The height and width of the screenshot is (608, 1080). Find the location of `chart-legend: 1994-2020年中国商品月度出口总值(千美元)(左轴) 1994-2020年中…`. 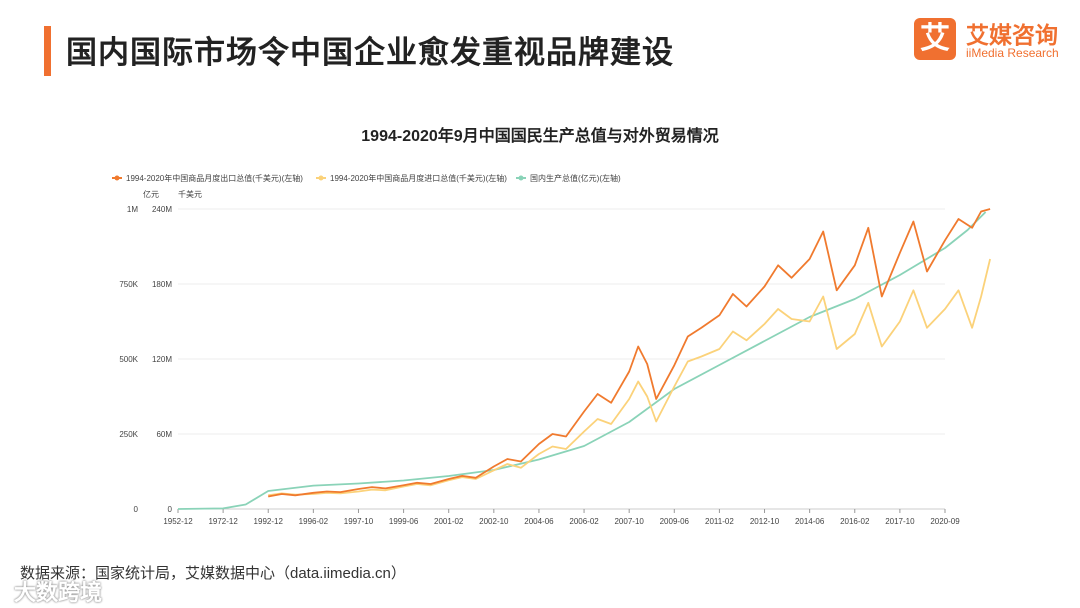

chart-legend: 1994-2020年中国商品月度出口总值(千美元)(左轴) 1994-2020年中… is located at coordinates (366, 178).